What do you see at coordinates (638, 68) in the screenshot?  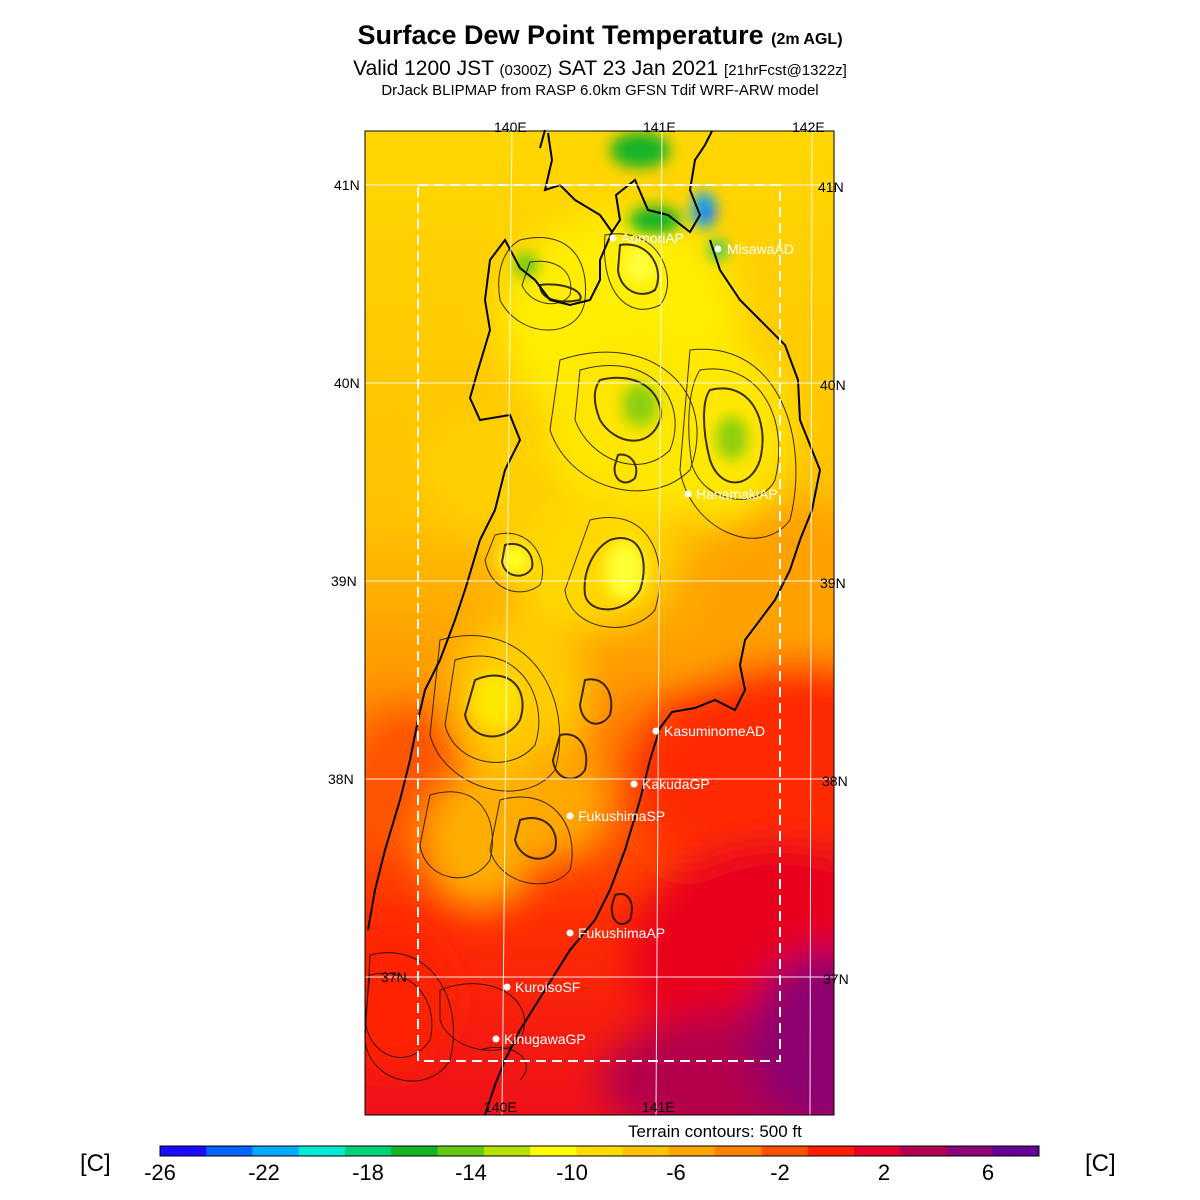 I see `valid-date: SAT 23 Jan 2021` at bounding box center [638, 68].